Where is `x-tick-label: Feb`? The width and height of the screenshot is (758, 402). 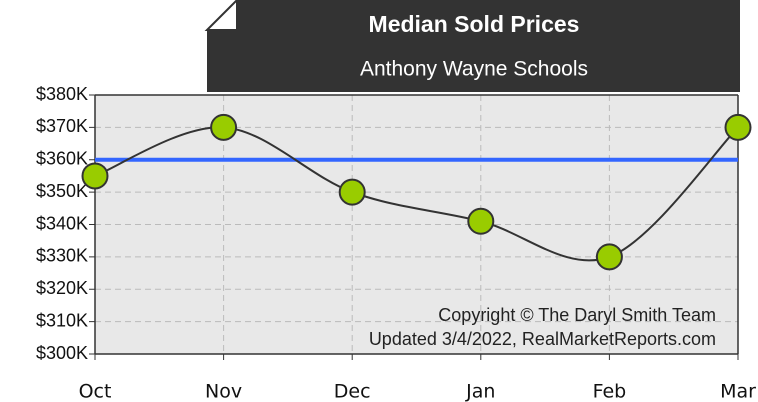 x-tick-label: Feb is located at coordinates (610, 391).